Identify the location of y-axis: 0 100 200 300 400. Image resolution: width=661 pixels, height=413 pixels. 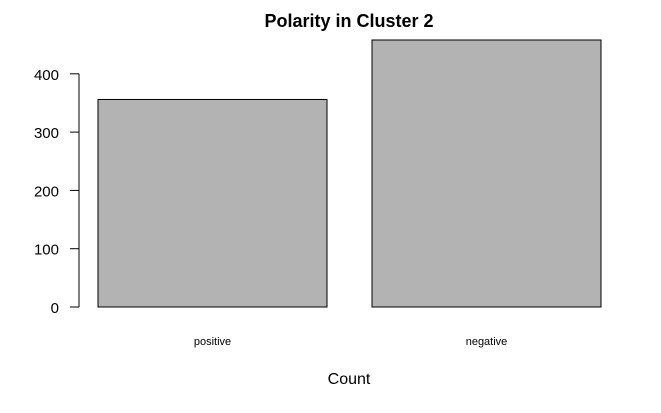
(57, 192).